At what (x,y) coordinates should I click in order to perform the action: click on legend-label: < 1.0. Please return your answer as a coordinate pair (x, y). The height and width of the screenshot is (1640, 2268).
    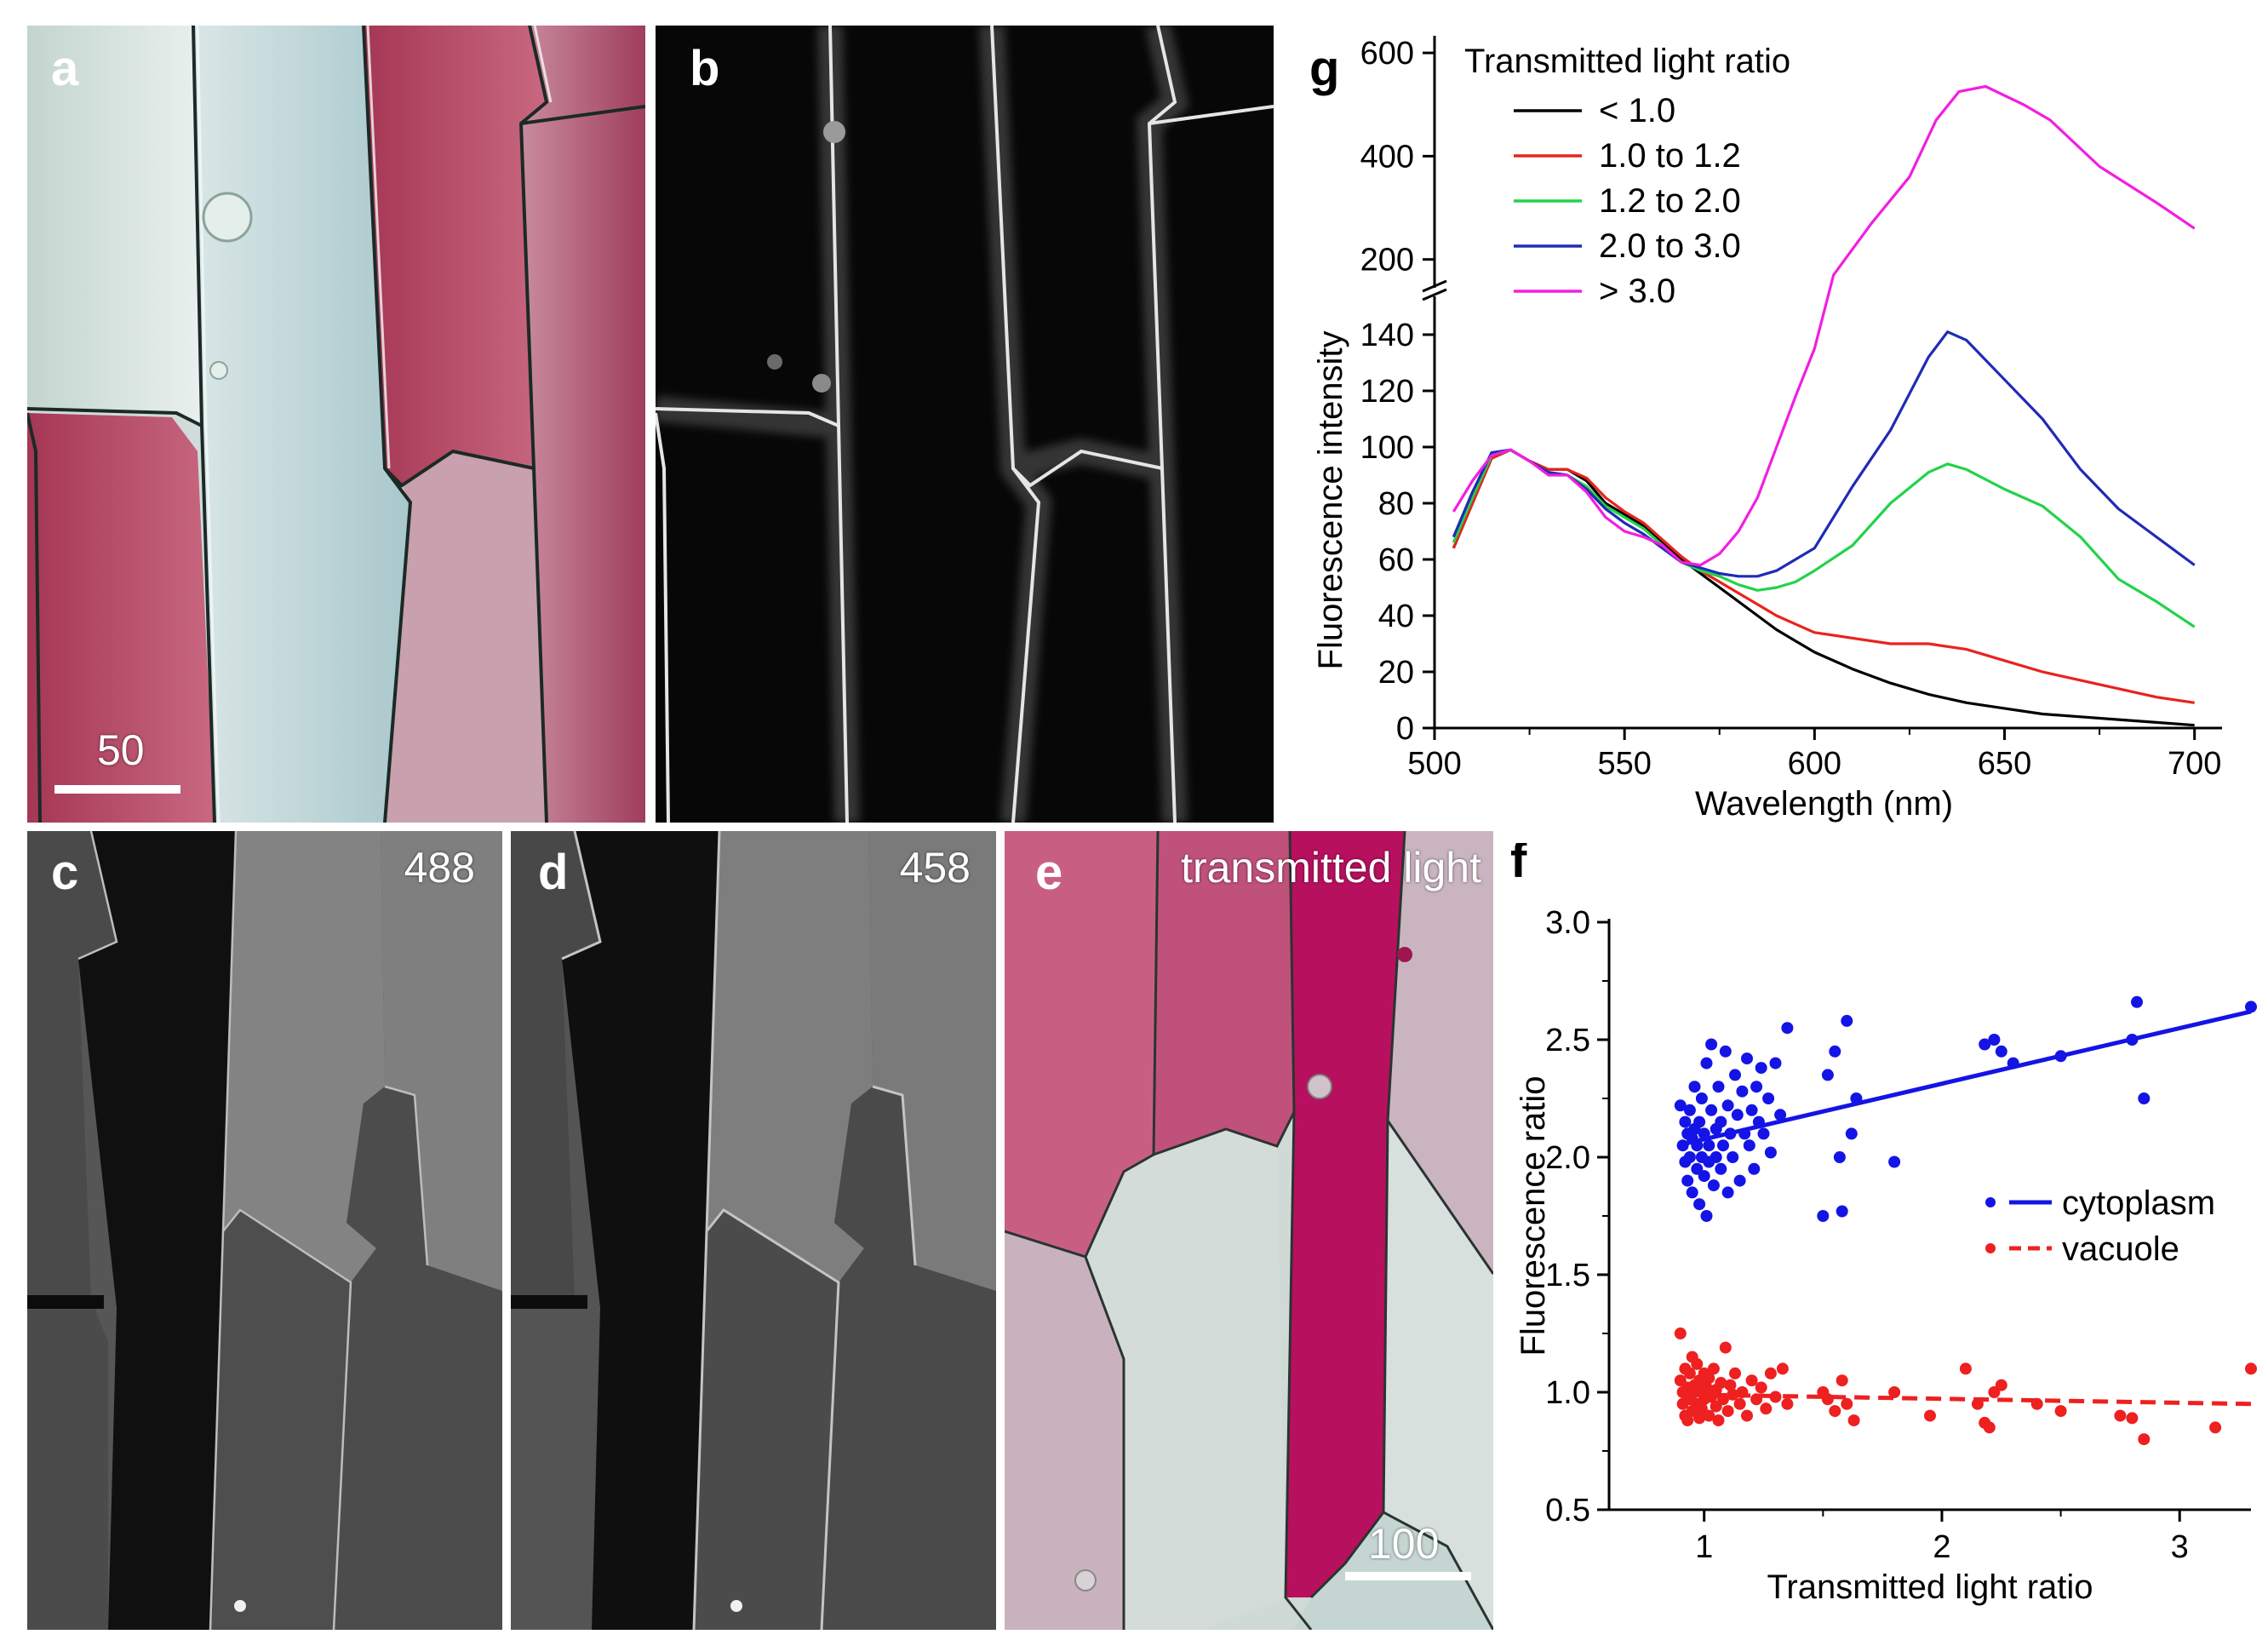
    Looking at the image, I should click on (1637, 110).